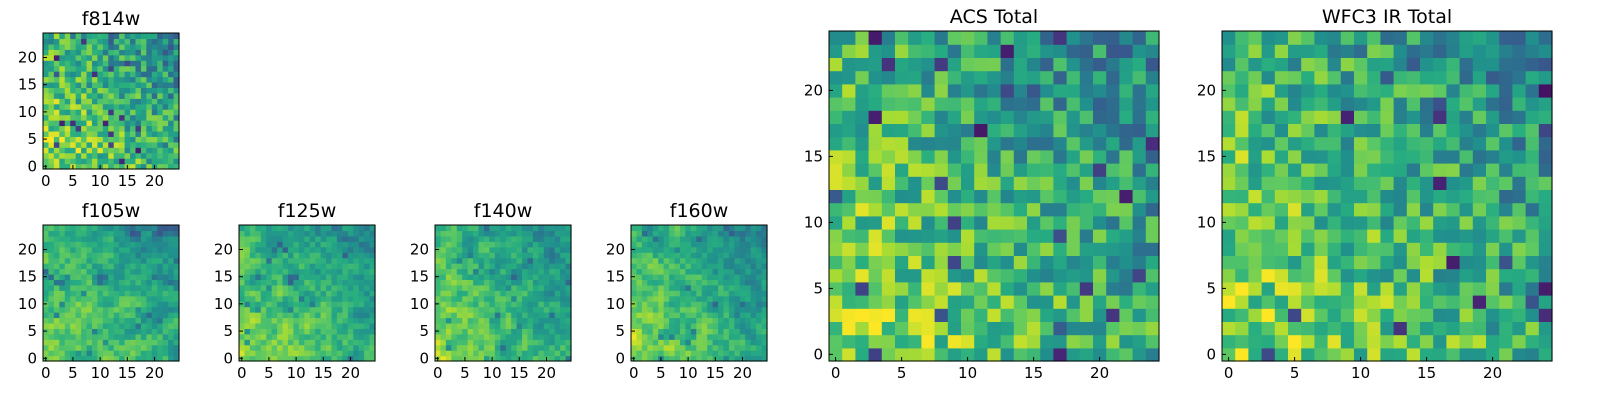  What do you see at coordinates (615, 277) in the screenshot?
I see `y-tick-label: 15` at bounding box center [615, 277].